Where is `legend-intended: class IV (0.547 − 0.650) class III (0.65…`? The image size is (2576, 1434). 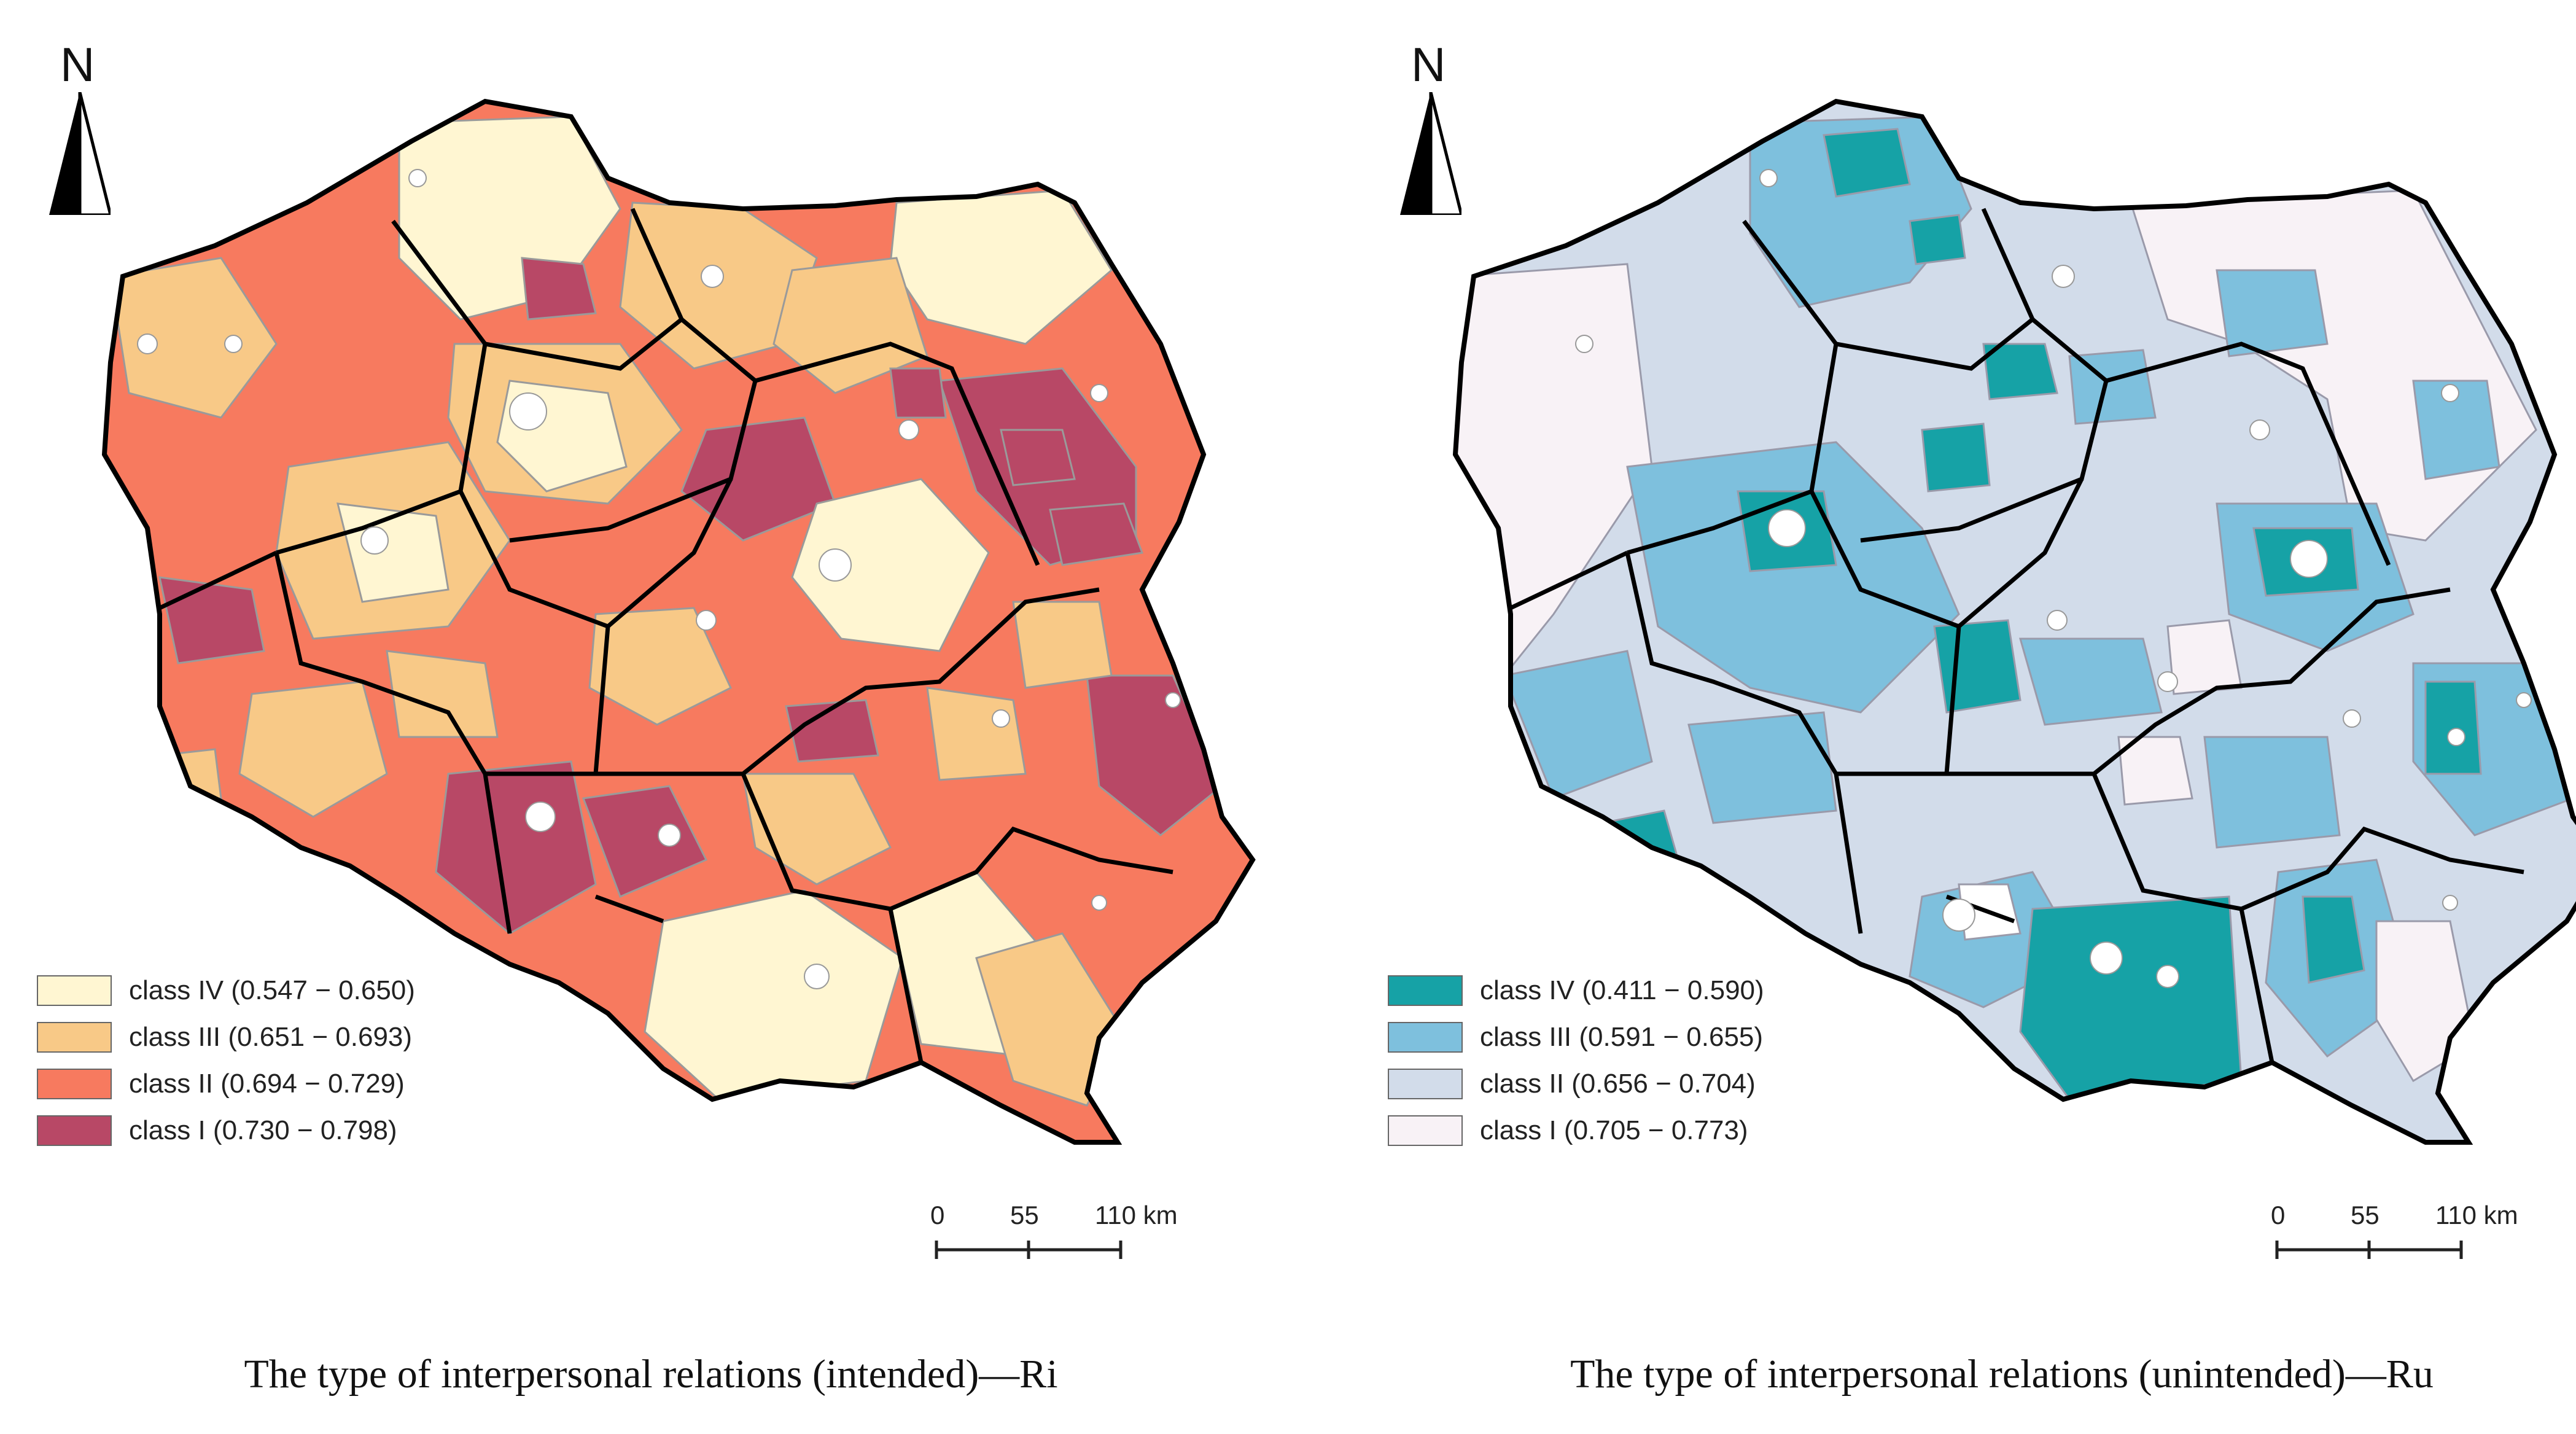 legend-intended: class IV (0.547 − 0.650) class III (0.65… is located at coordinates (226, 1060).